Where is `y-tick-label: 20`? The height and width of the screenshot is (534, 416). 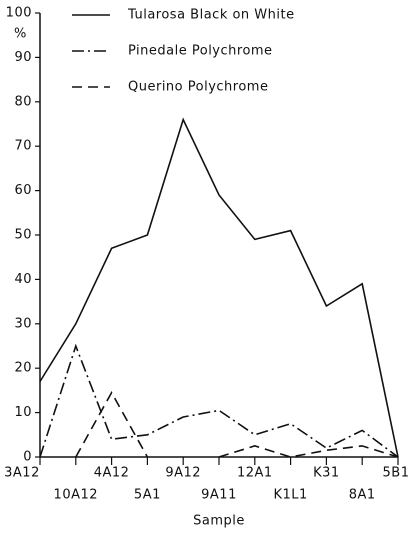
y-tick-label: 20 is located at coordinates (23, 368).